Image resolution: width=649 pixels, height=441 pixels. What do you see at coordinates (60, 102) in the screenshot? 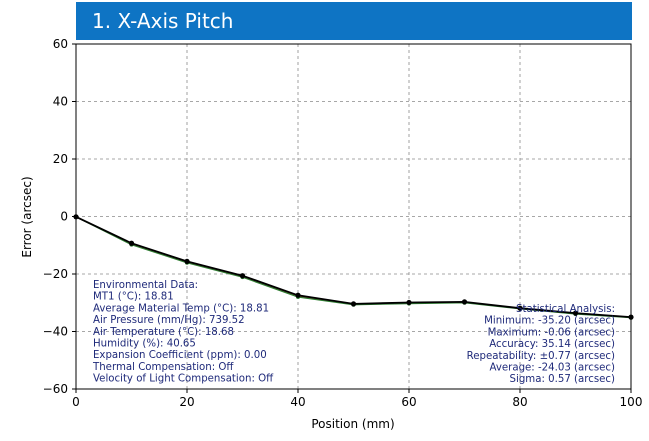
I see `y-tick-label: 40` at bounding box center [60, 102].